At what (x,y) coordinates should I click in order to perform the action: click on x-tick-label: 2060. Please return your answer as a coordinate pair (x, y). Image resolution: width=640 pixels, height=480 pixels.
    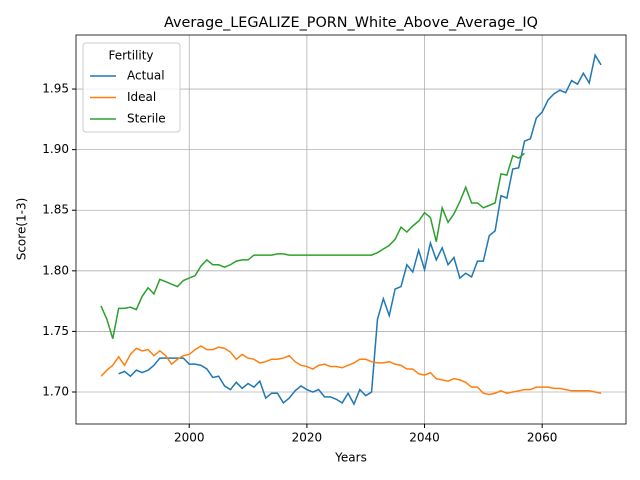
    Looking at the image, I should click on (542, 438).